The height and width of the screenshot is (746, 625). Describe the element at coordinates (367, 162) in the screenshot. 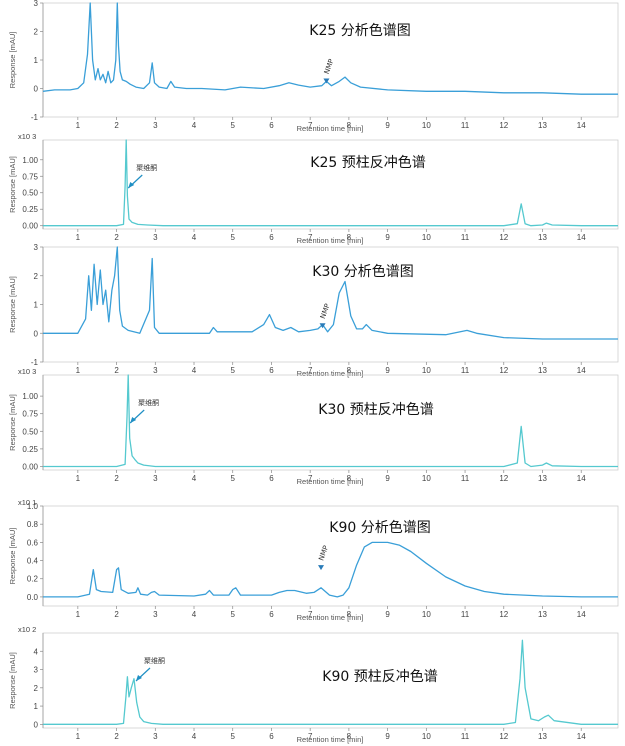

I see `chart-title: K25 预柱反冲色谱` at that location.